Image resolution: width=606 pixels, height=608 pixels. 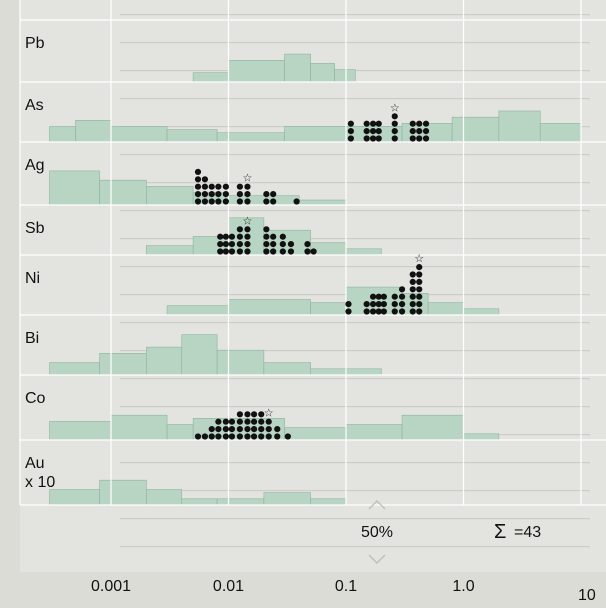 I want to click on median-star-icon: ☆, so click(x=248, y=220).